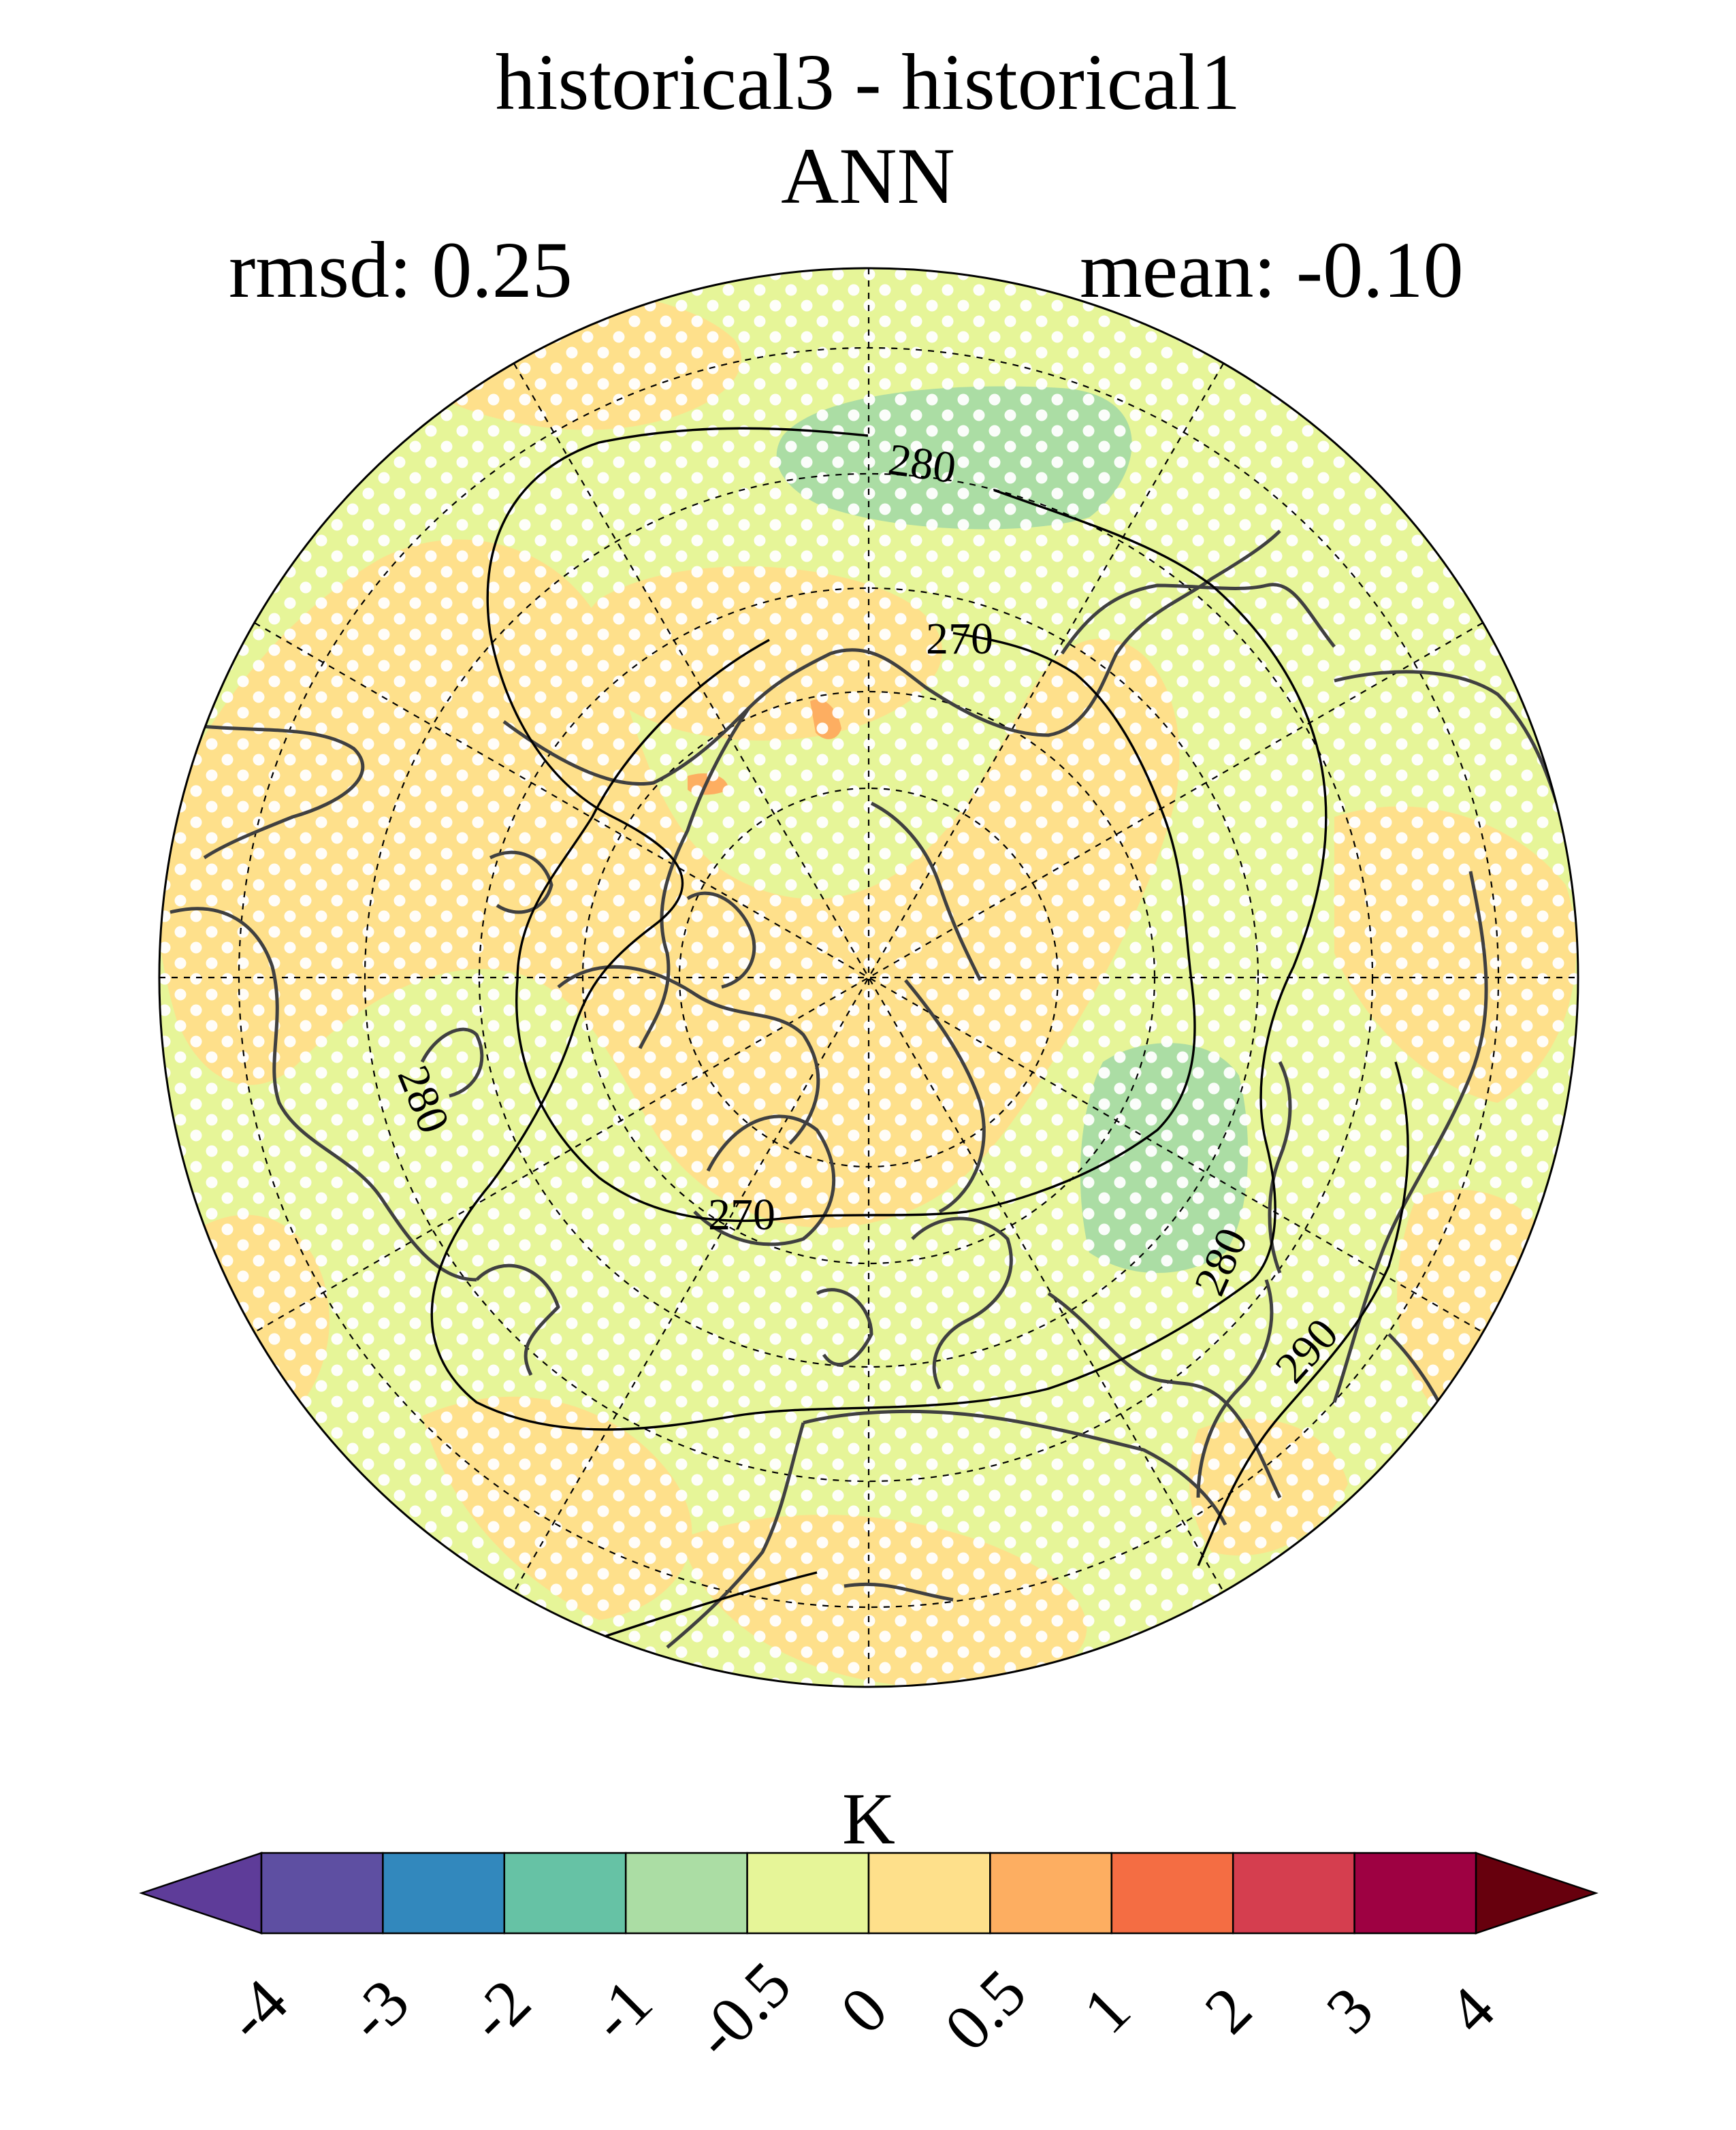 This screenshot has width=1736, height=2130. What do you see at coordinates (621, 2009) in the screenshot?
I see `colorbar-tick-label: -1` at bounding box center [621, 2009].